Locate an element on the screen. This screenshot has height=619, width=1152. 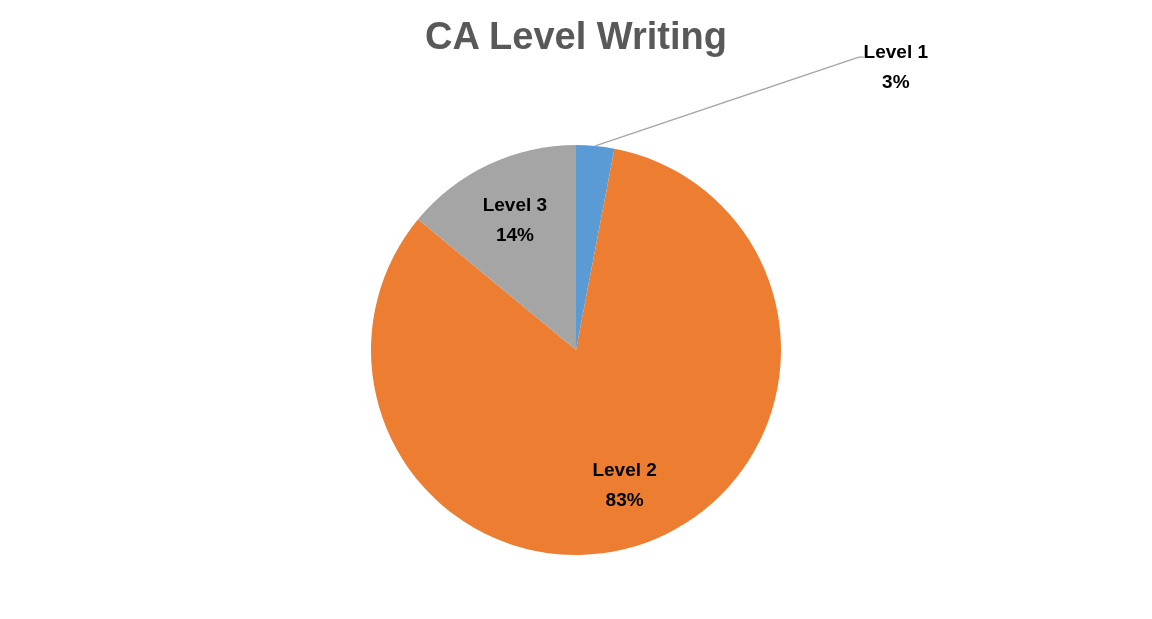
slice-label: Level 2 is located at coordinates (624, 470).